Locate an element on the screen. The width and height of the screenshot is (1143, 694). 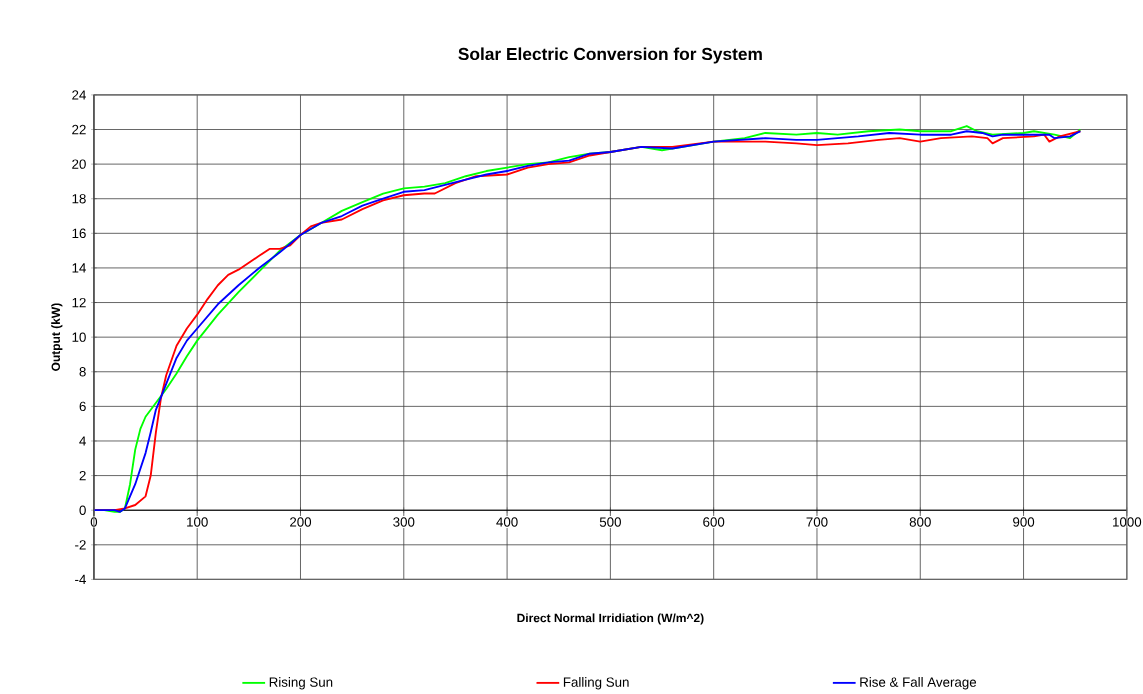
x-tick-label: 700 is located at coordinates (817, 522).